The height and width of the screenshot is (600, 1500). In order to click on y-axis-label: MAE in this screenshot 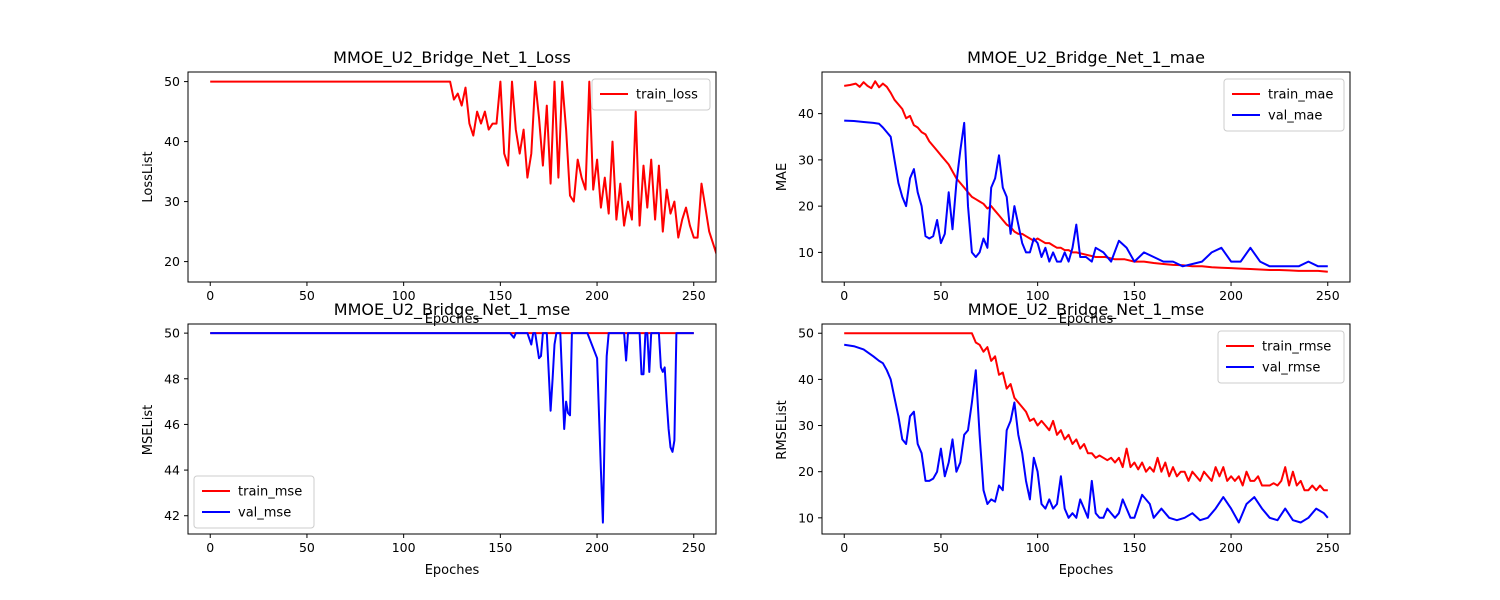, I will do `click(782, 177)`.